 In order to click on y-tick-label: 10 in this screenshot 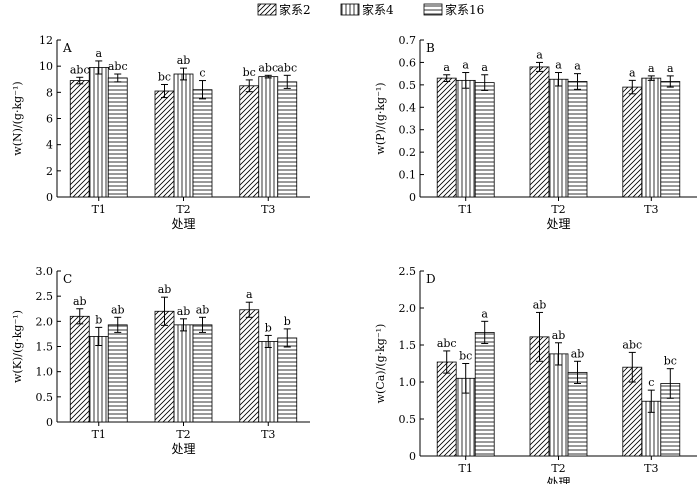, I will do `click(46, 66)`.